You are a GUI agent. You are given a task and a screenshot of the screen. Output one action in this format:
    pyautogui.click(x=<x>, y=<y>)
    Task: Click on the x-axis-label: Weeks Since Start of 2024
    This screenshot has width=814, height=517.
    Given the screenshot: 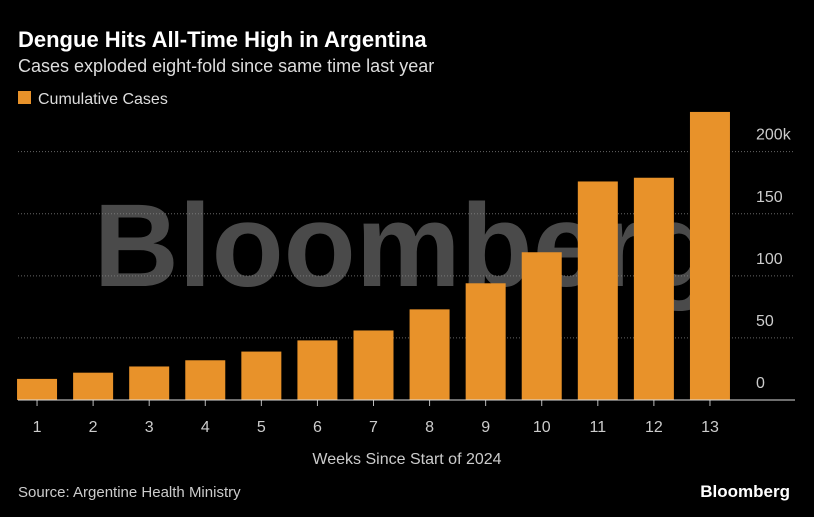 What is the action you would take?
    pyautogui.click(x=406, y=459)
    